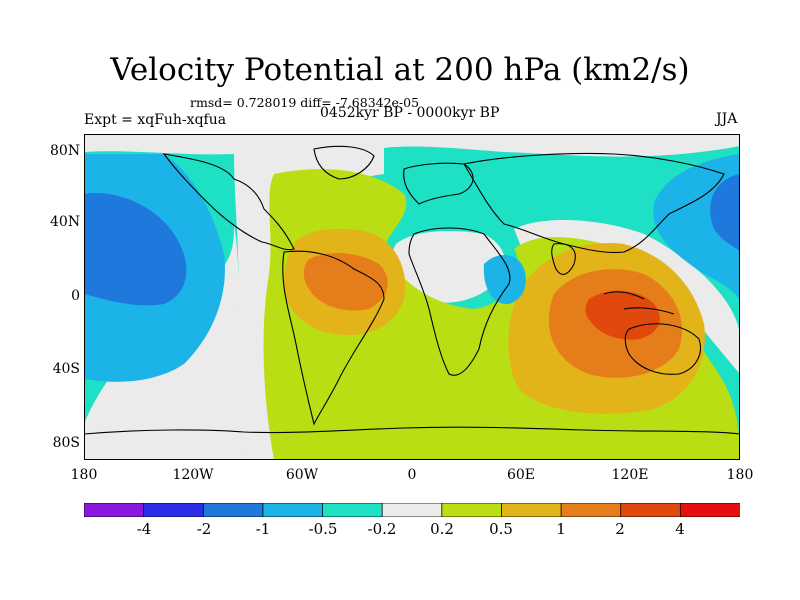 This screenshot has height=600, width=800. I want to click on x-tick-0: 0, so click(412, 475).